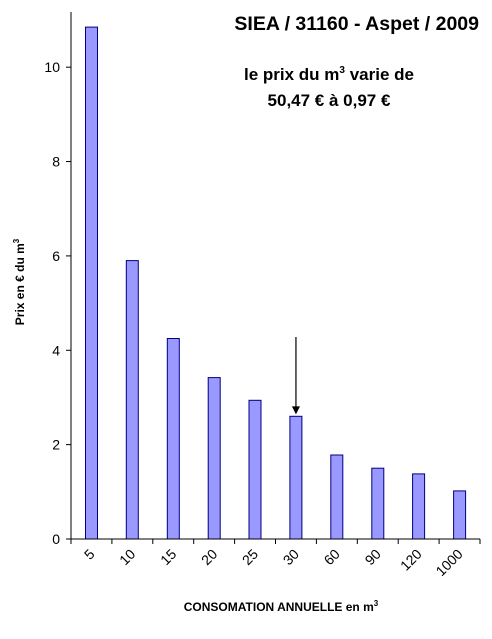  What do you see at coordinates (291, 74) in the screenshot?
I see `annotation-line1-prefix: le prix du m` at bounding box center [291, 74].